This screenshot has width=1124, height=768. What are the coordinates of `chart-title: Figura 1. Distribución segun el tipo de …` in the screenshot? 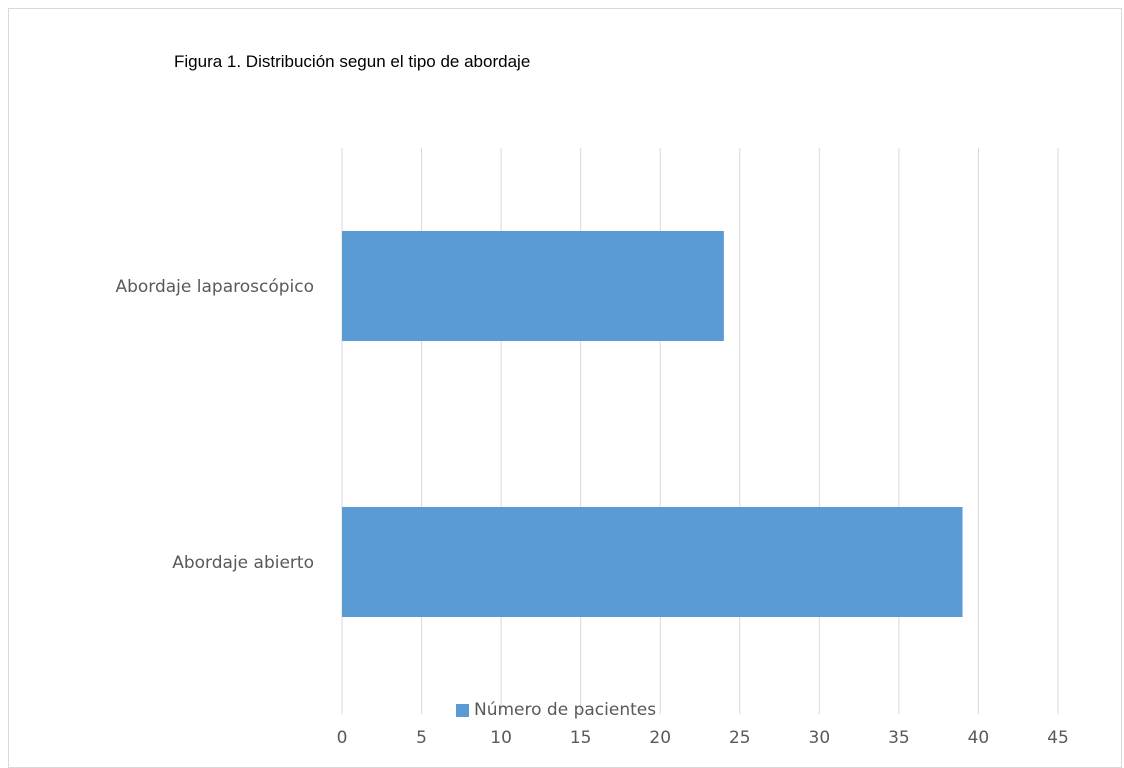 It's located at (352, 61).